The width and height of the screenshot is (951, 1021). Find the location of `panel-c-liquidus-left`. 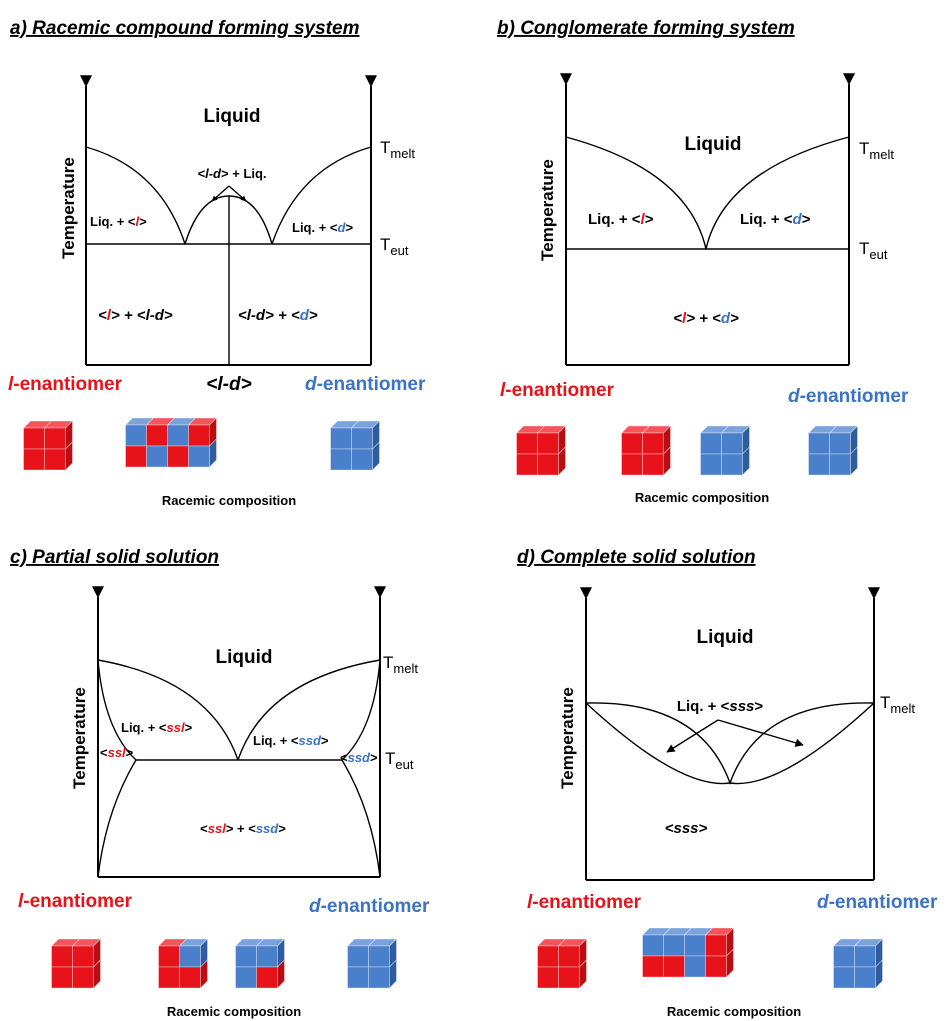

panel-c-liquidus-left is located at coordinates (168, 710).